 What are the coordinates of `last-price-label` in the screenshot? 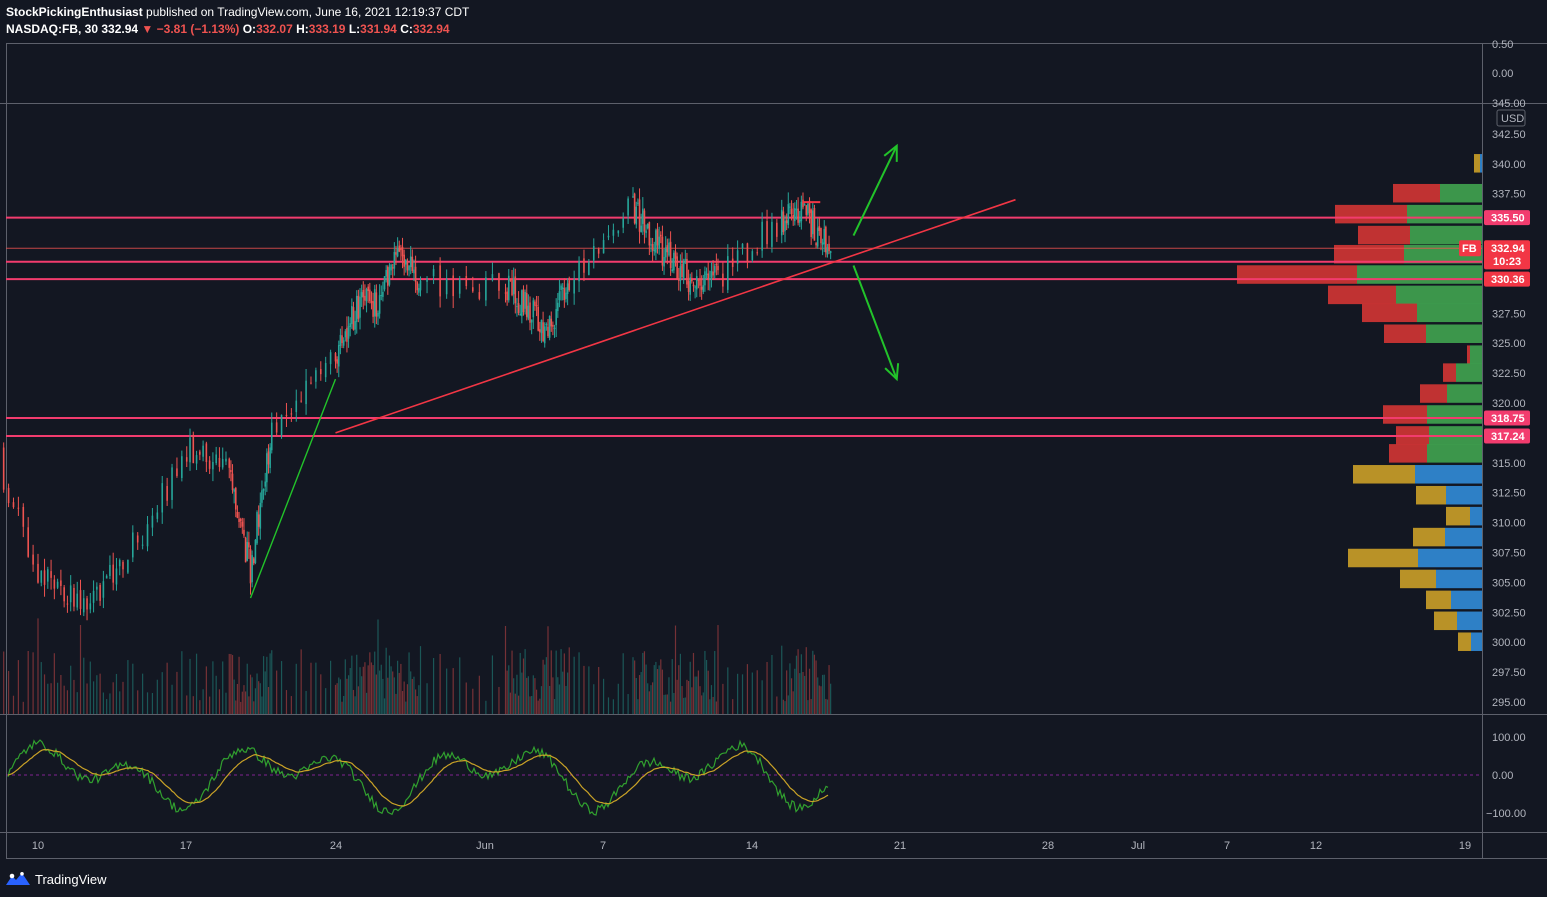 It's located at (1507, 255).